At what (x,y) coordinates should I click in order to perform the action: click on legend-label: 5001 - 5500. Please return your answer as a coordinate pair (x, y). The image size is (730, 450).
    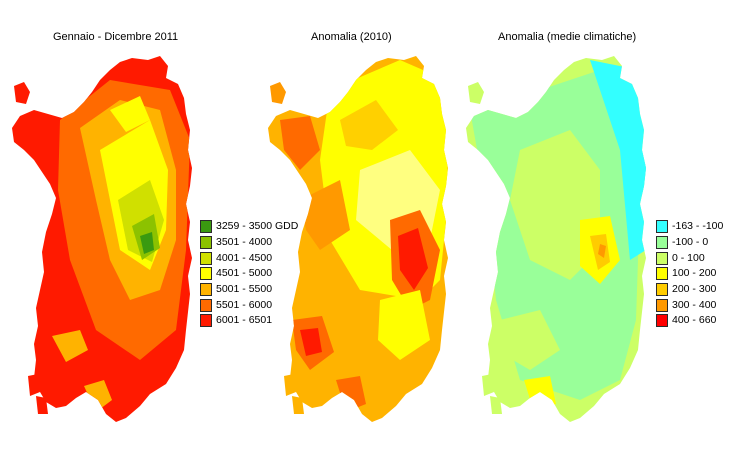
    Looking at the image, I should click on (244, 289).